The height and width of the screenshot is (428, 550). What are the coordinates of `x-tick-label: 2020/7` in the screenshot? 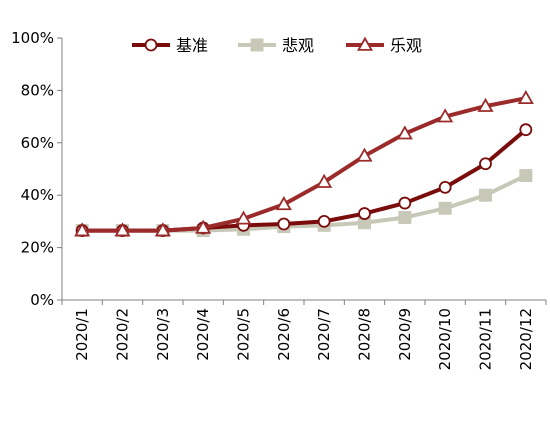 It's located at (324, 334).